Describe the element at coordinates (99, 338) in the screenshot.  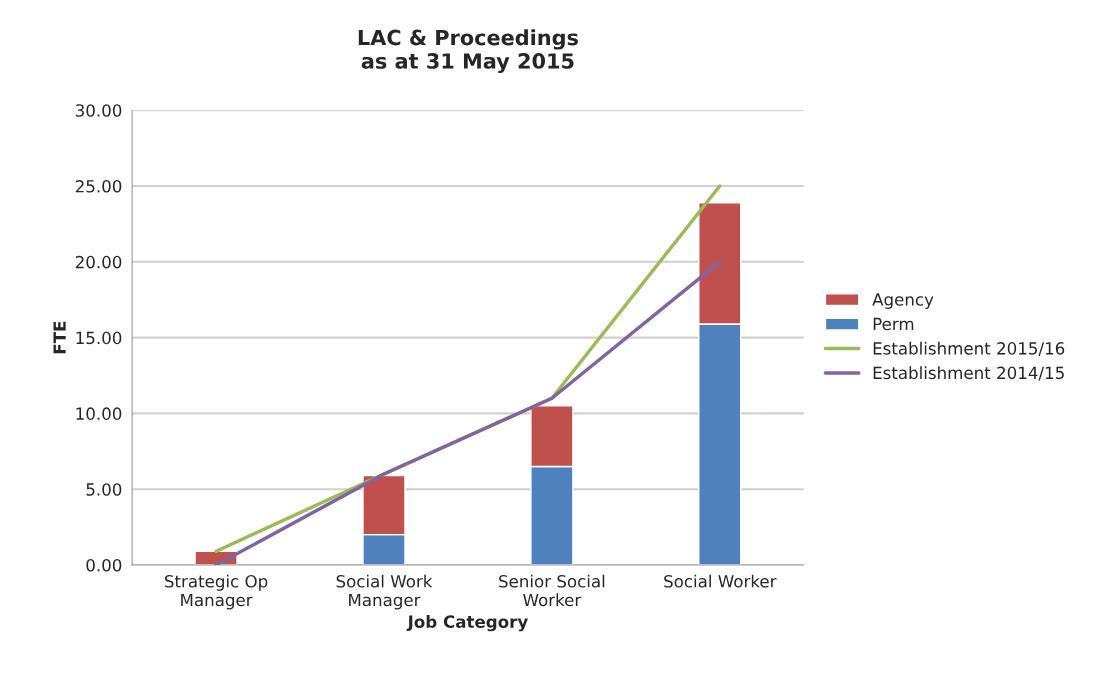
I see `y-tick-label: 15.00` at that location.